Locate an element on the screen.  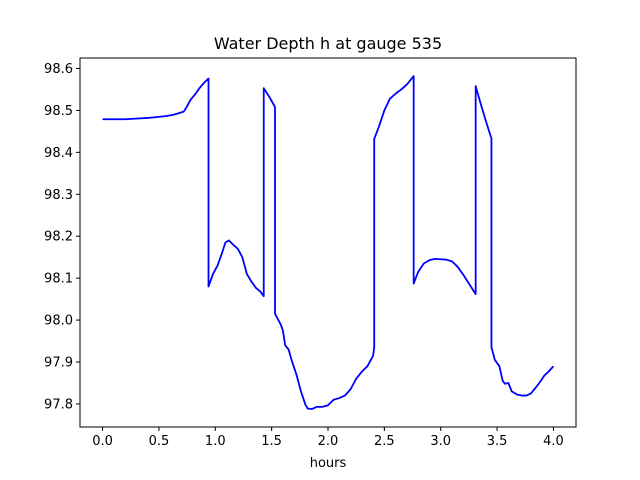
x-tick-label: 1.5 is located at coordinates (271, 441).